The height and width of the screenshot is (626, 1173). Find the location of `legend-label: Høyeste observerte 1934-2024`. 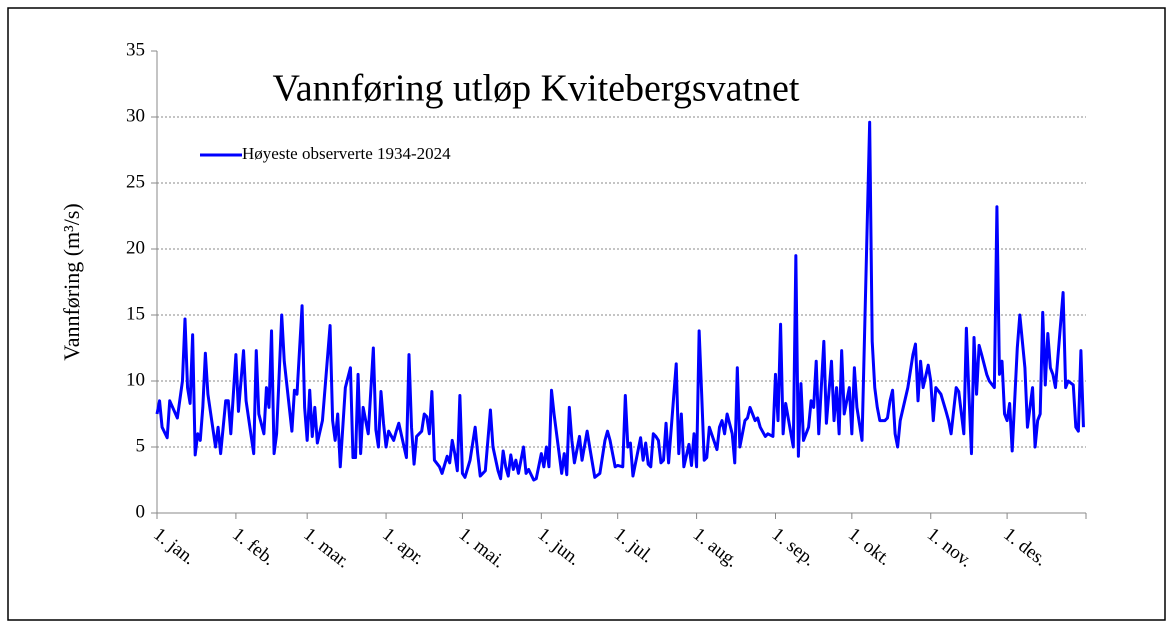

legend-label: Høyeste observerte 1934-2024 is located at coordinates (346, 153).